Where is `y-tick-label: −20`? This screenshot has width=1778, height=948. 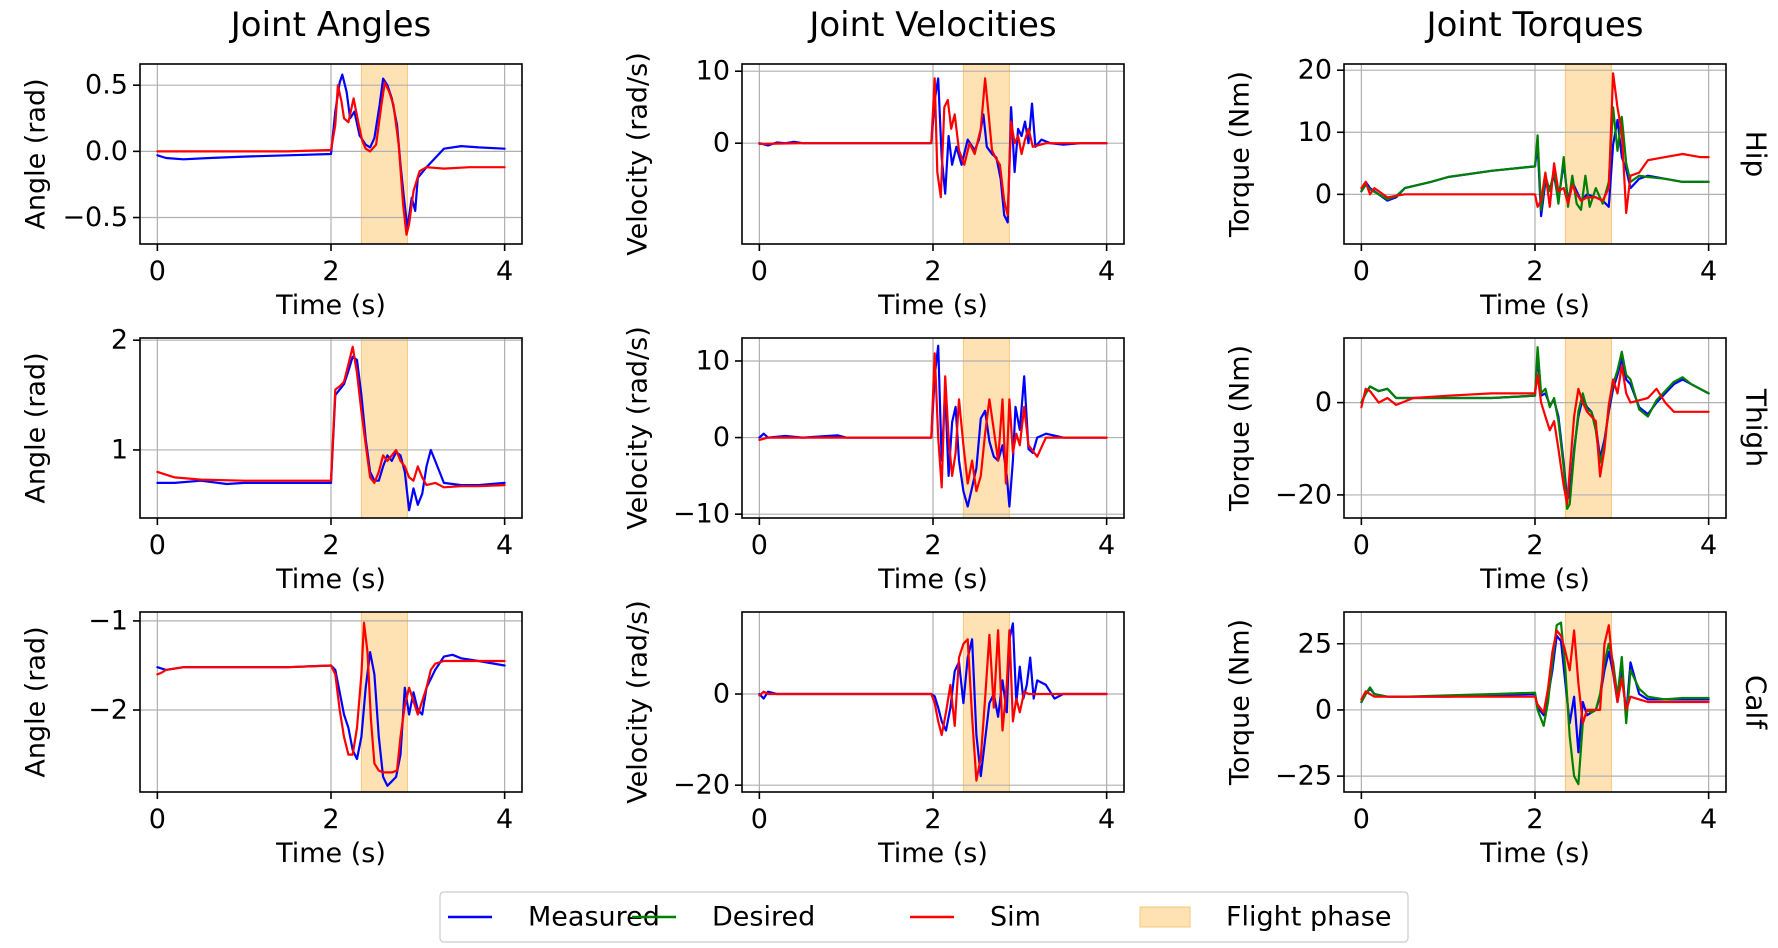 y-tick-label: −20 is located at coordinates (1303, 494).